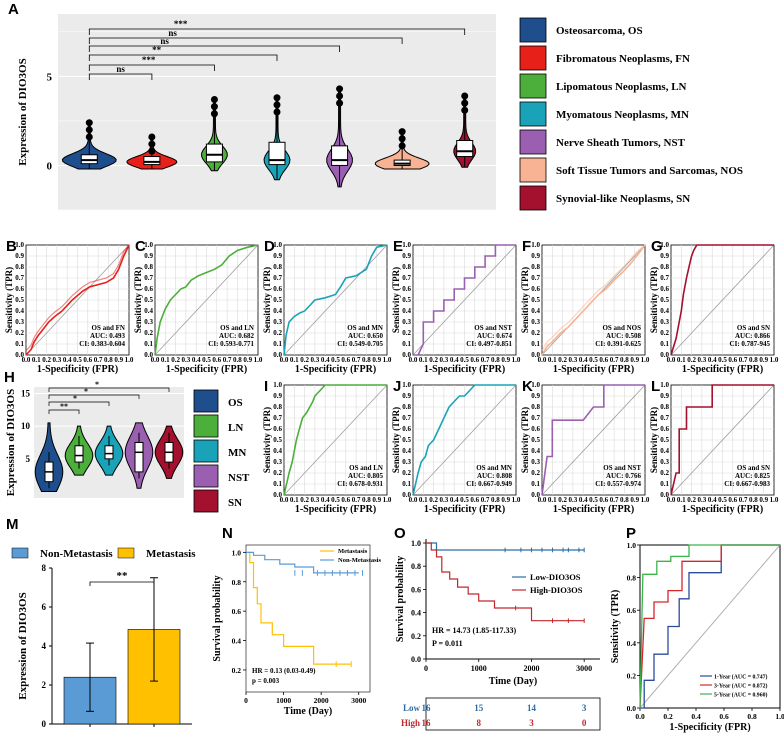  Describe the element at coordinates (535, 355) in the screenshot. I see `panel-f-ytick: 0.0` at that location.